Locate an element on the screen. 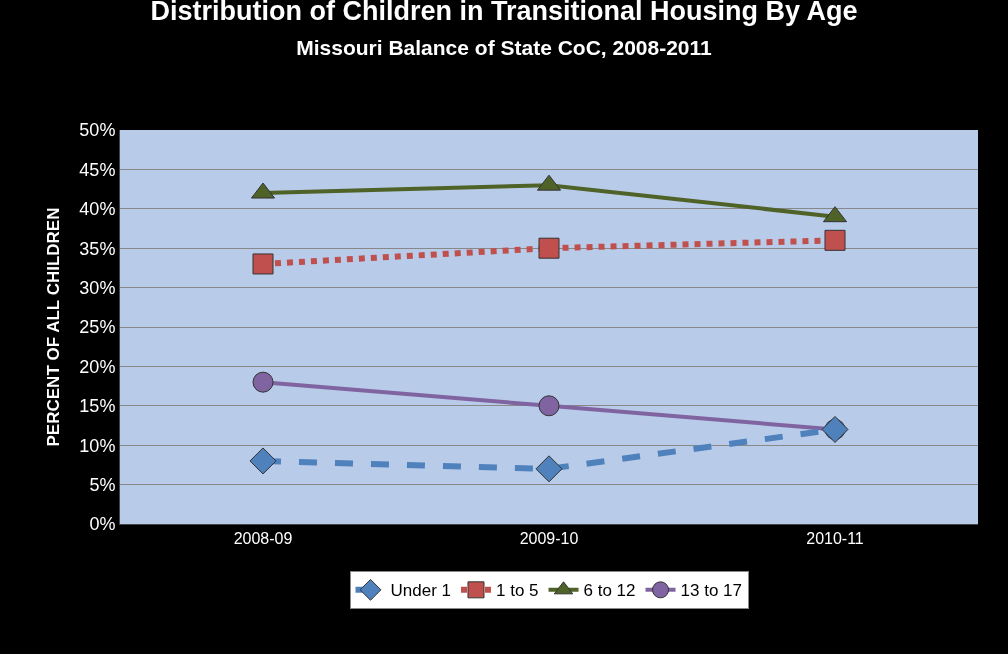  y-tick-label: 40% is located at coordinates (97, 209).